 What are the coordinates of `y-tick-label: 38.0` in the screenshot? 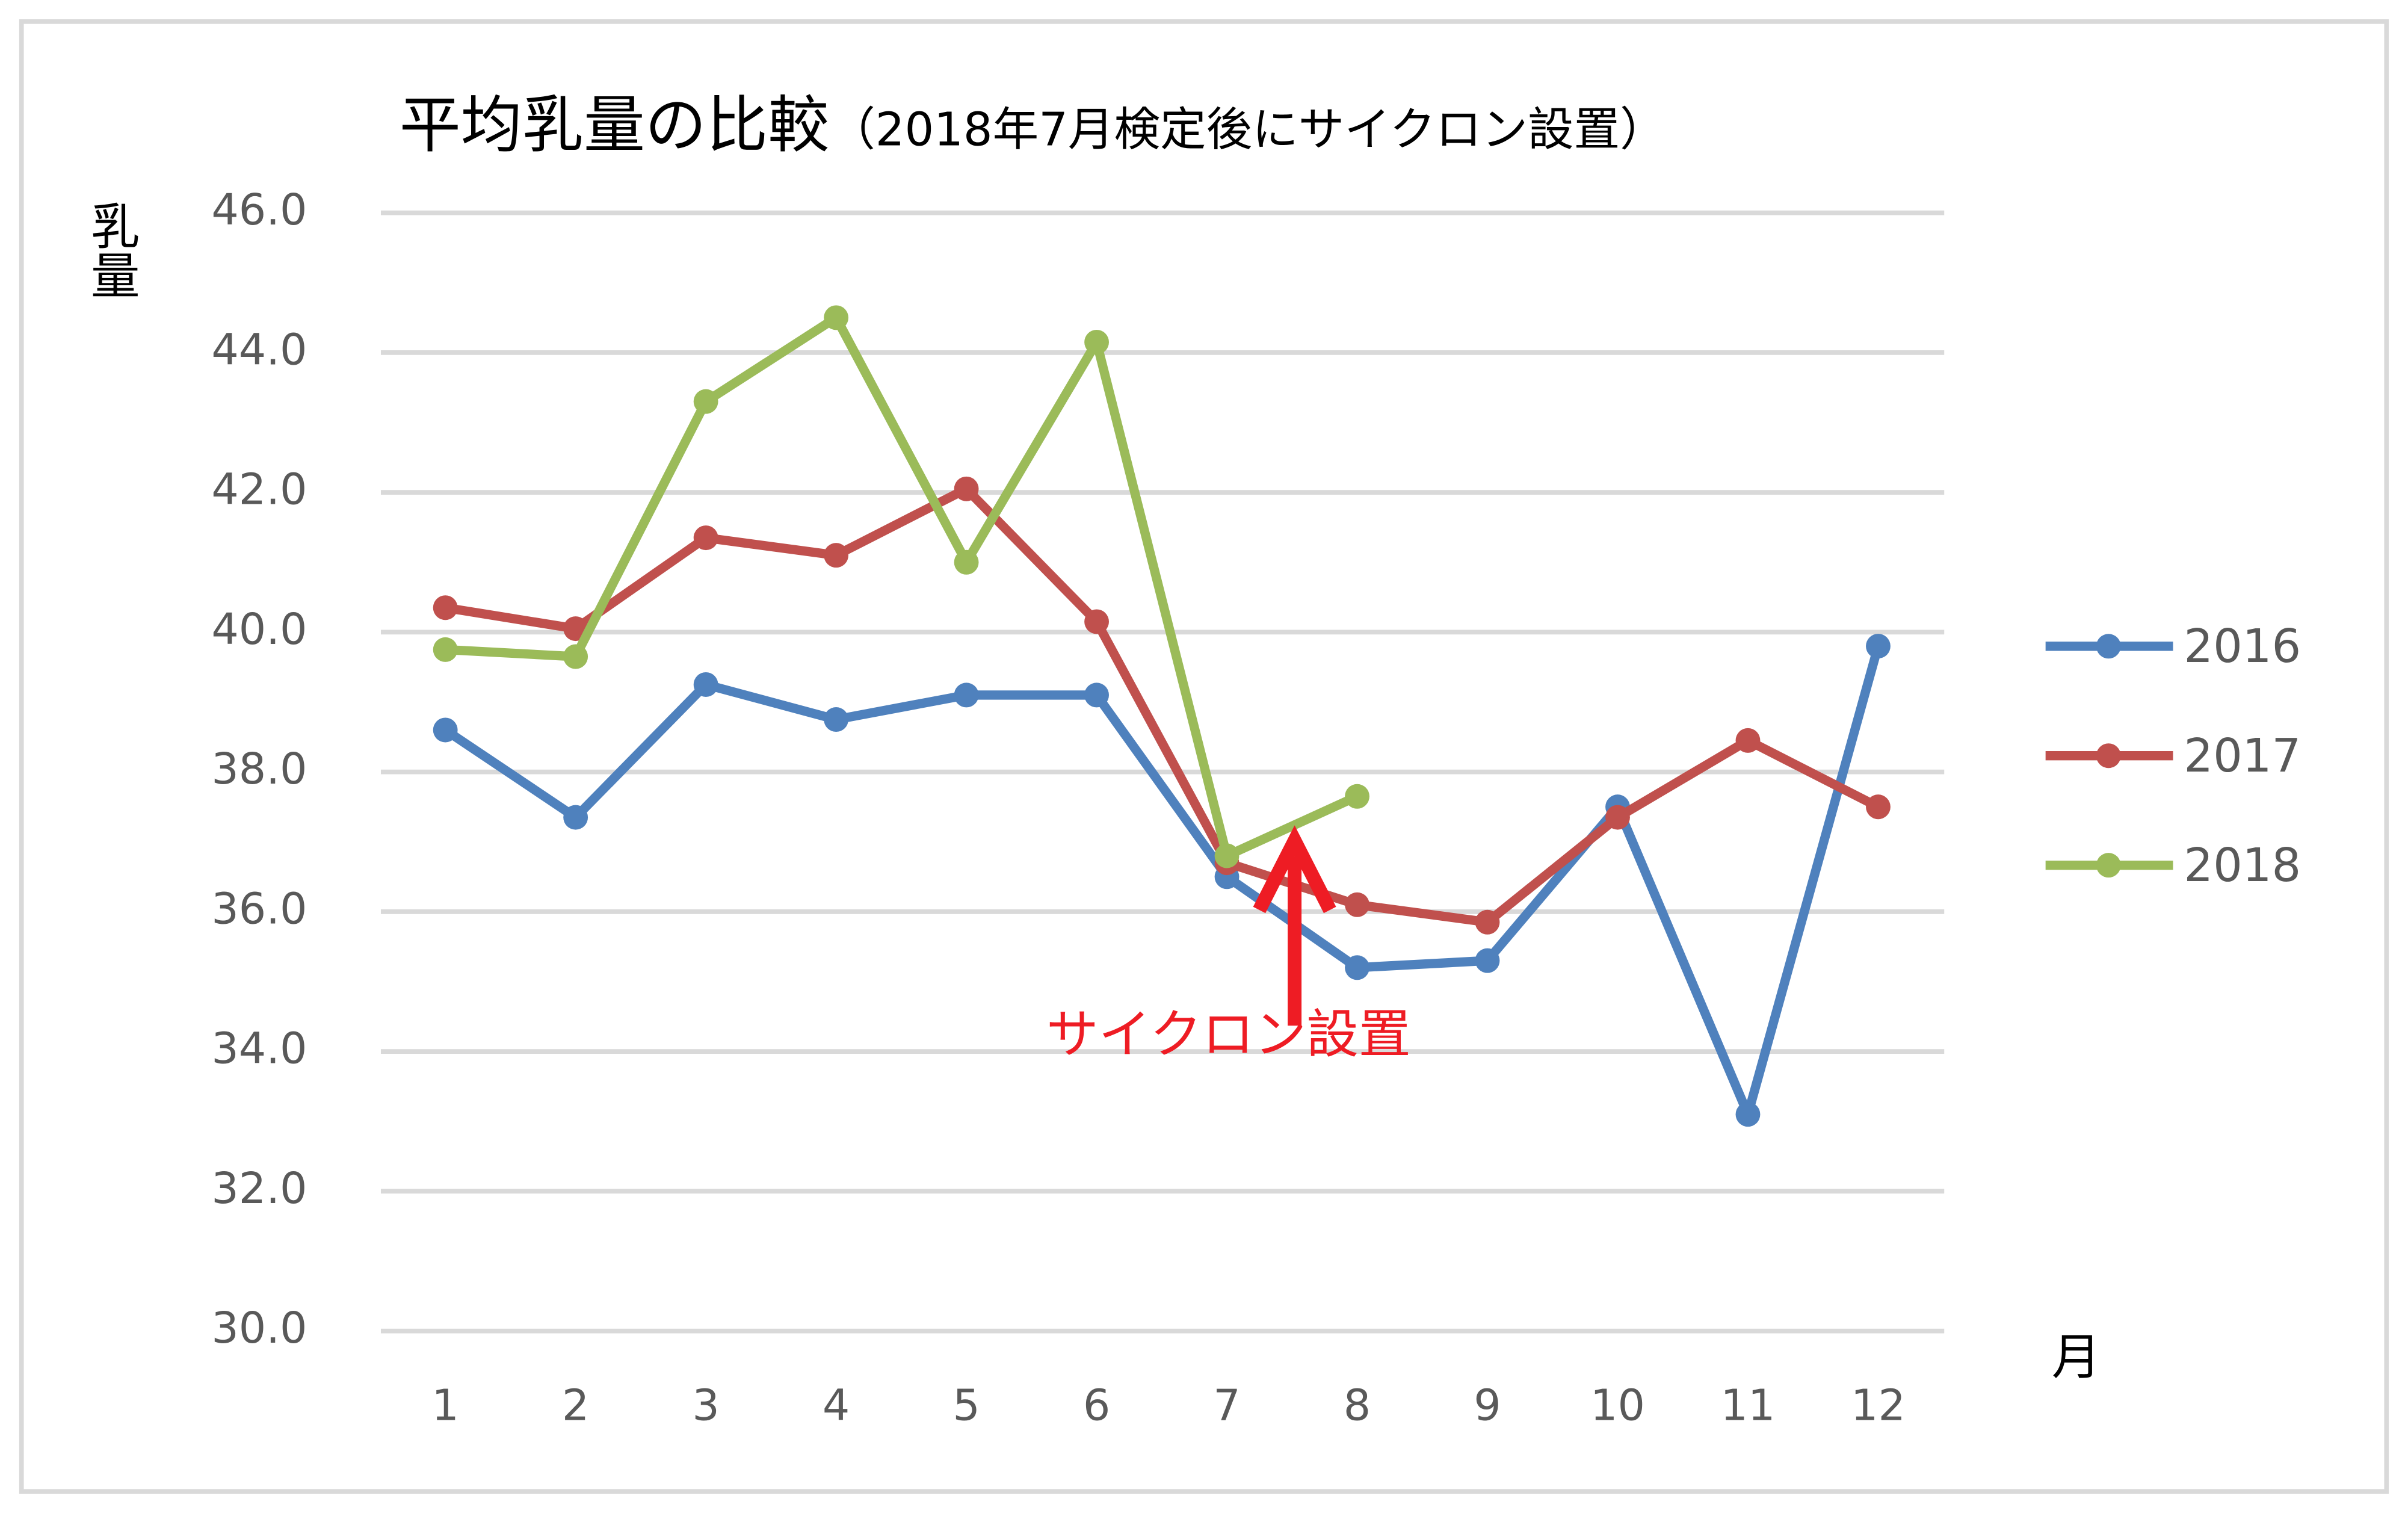 It's located at (259, 769).